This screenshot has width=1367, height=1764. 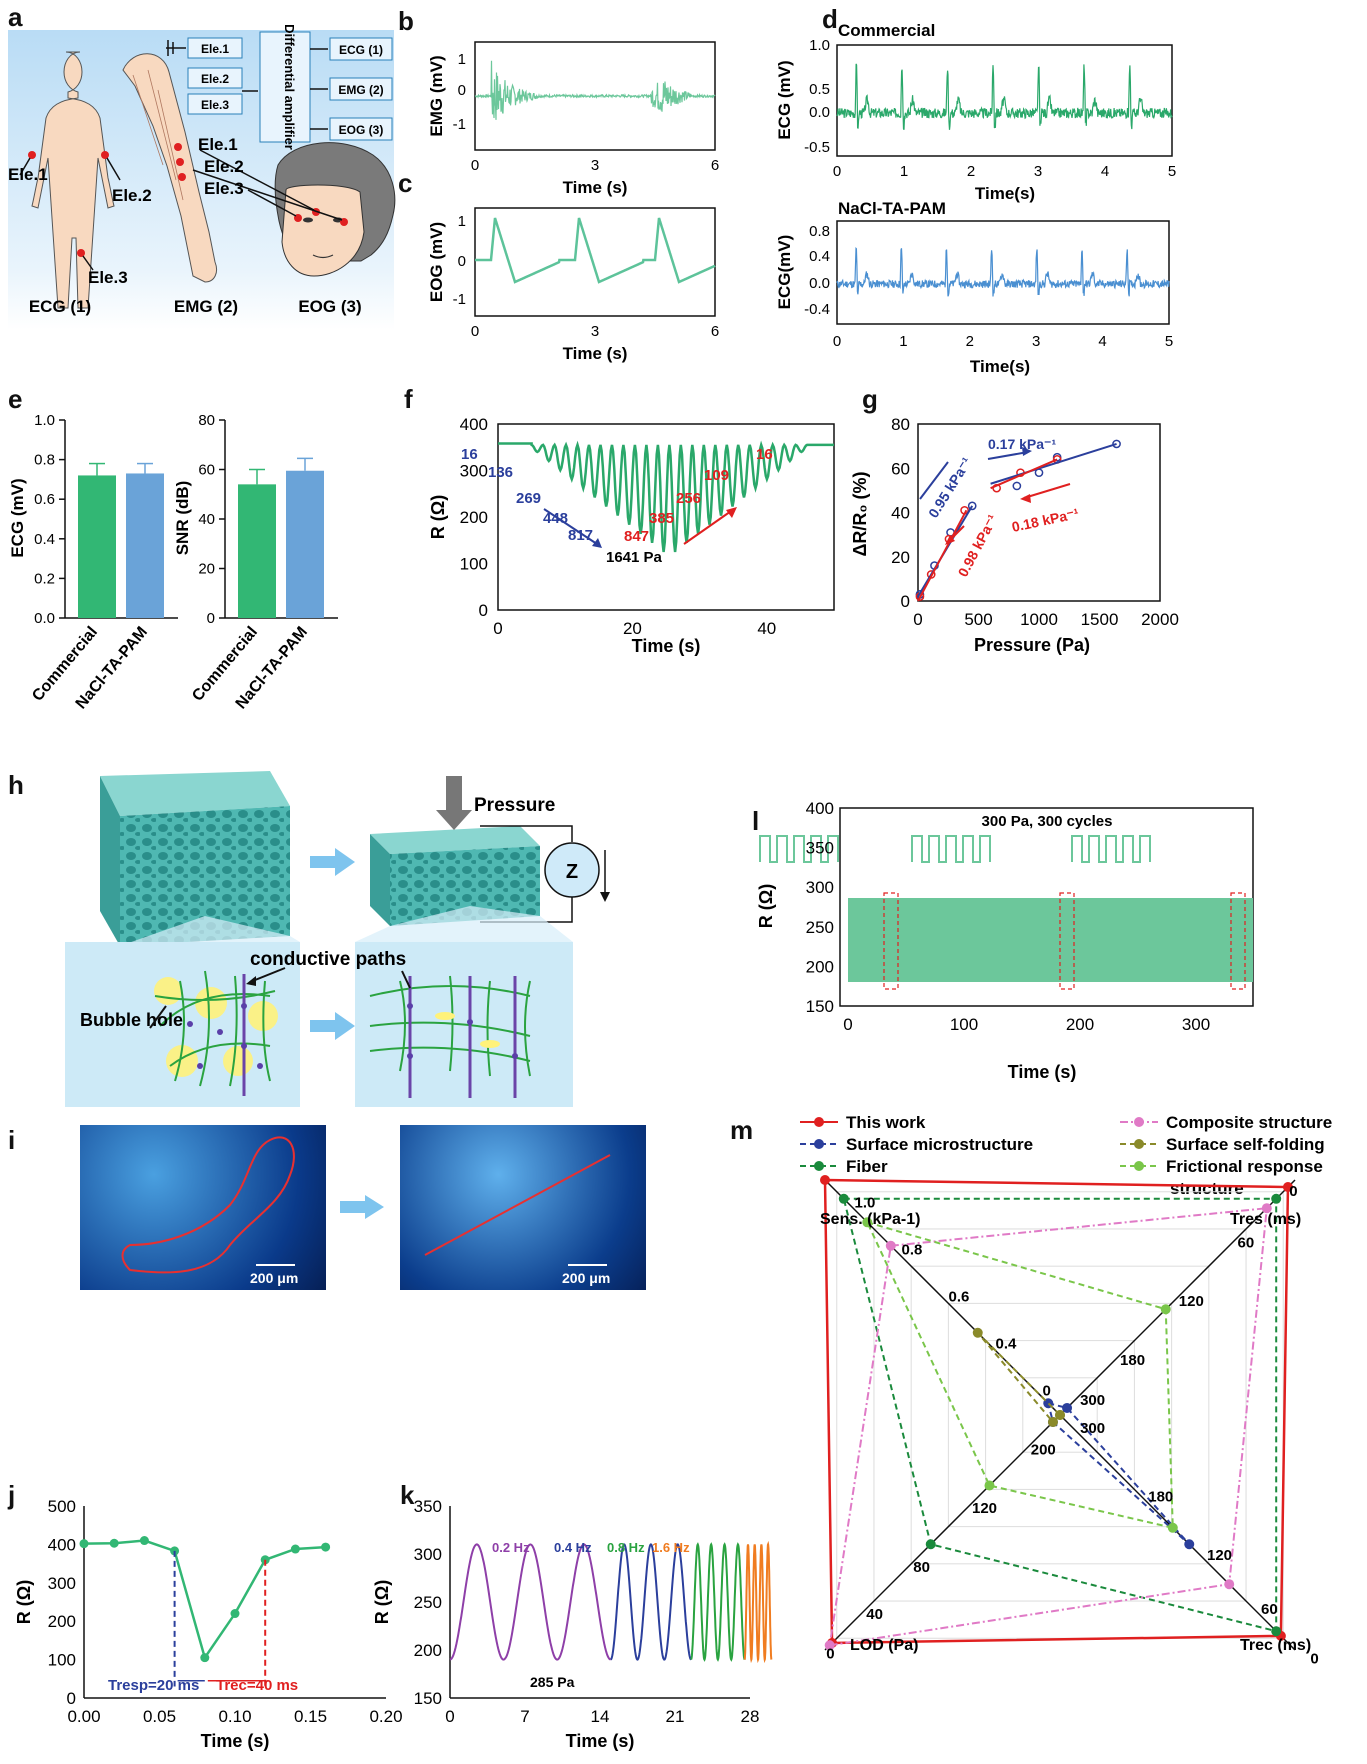 What do you see at coordinates (716, 475) in the screenshot?
I see `f-red-label: 109` at bounding box center [716, 475].